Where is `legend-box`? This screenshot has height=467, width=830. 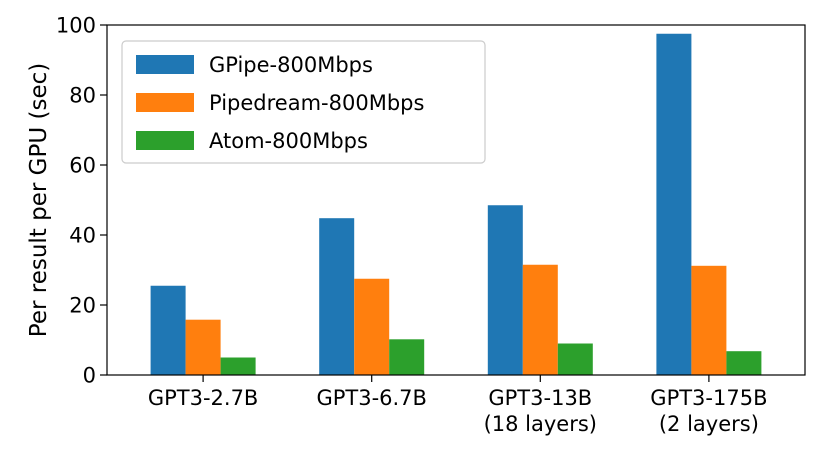
legend-box is located at coordinates (303, 102).